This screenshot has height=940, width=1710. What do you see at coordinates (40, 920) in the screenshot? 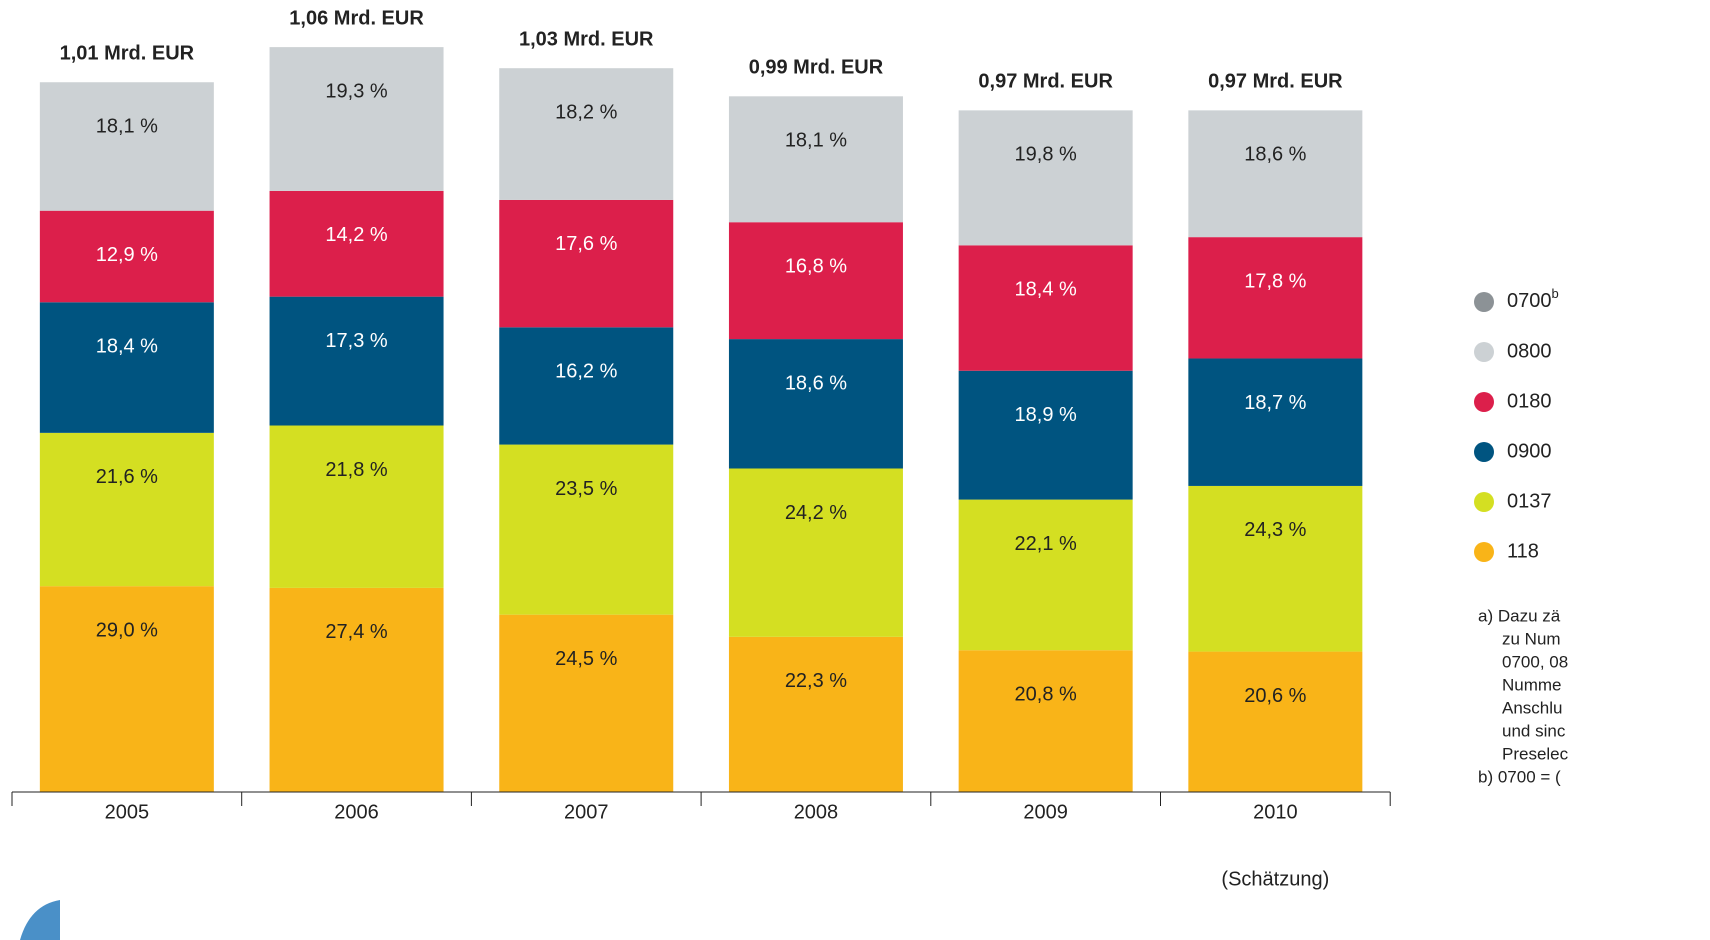
I see `logo` at bounding box center [40, 920].